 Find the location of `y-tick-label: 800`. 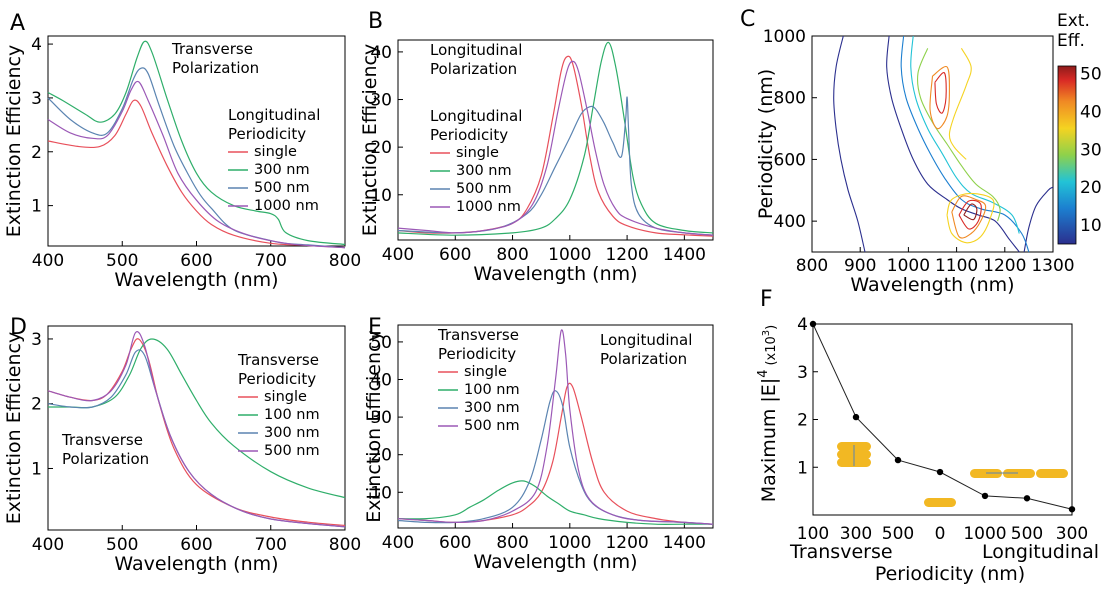

y-tick-label: 800 is located at coordinates (790, 99).